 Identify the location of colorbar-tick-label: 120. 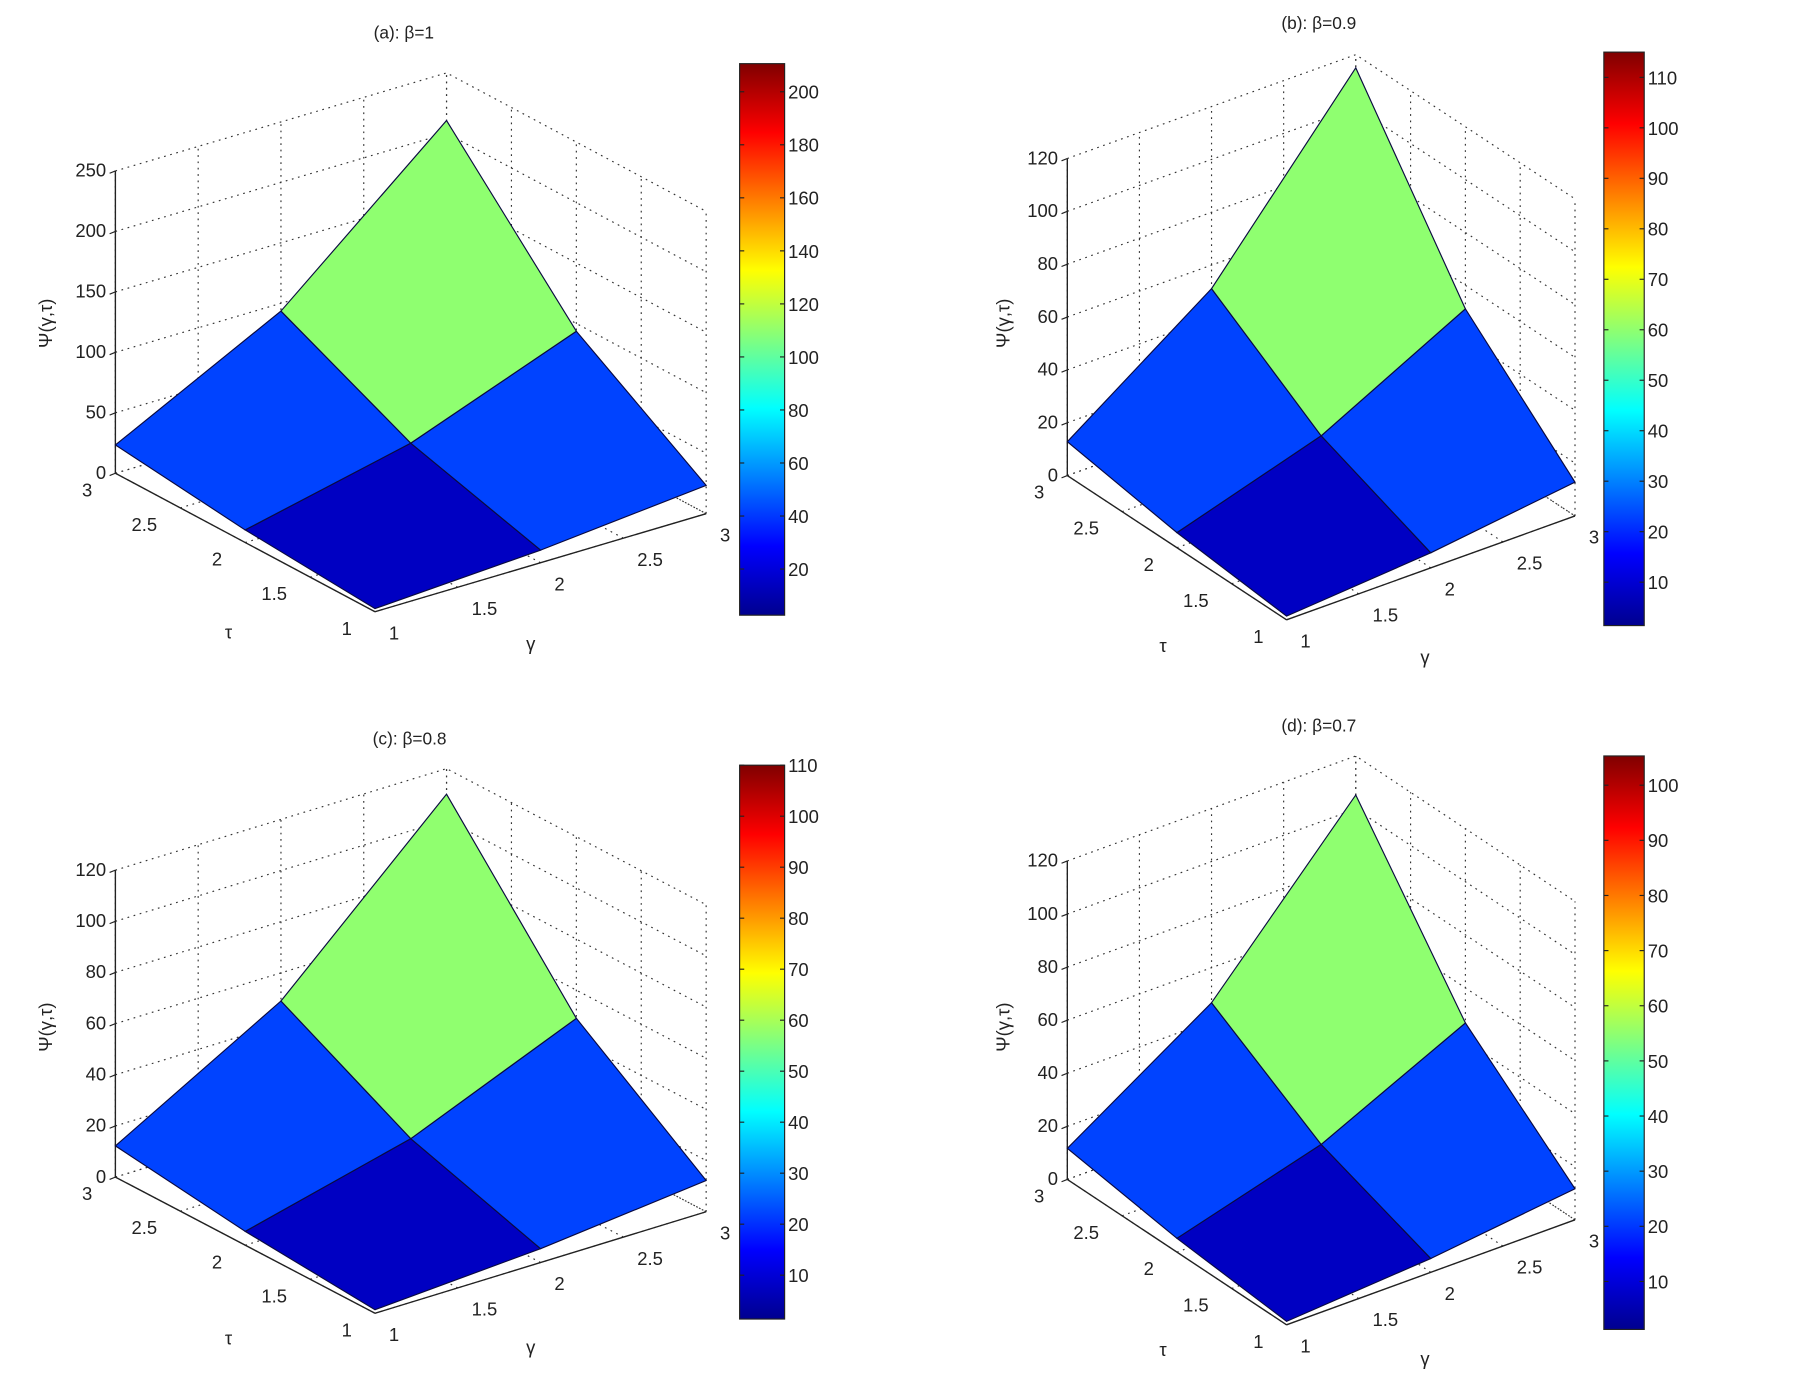
(803, 304).